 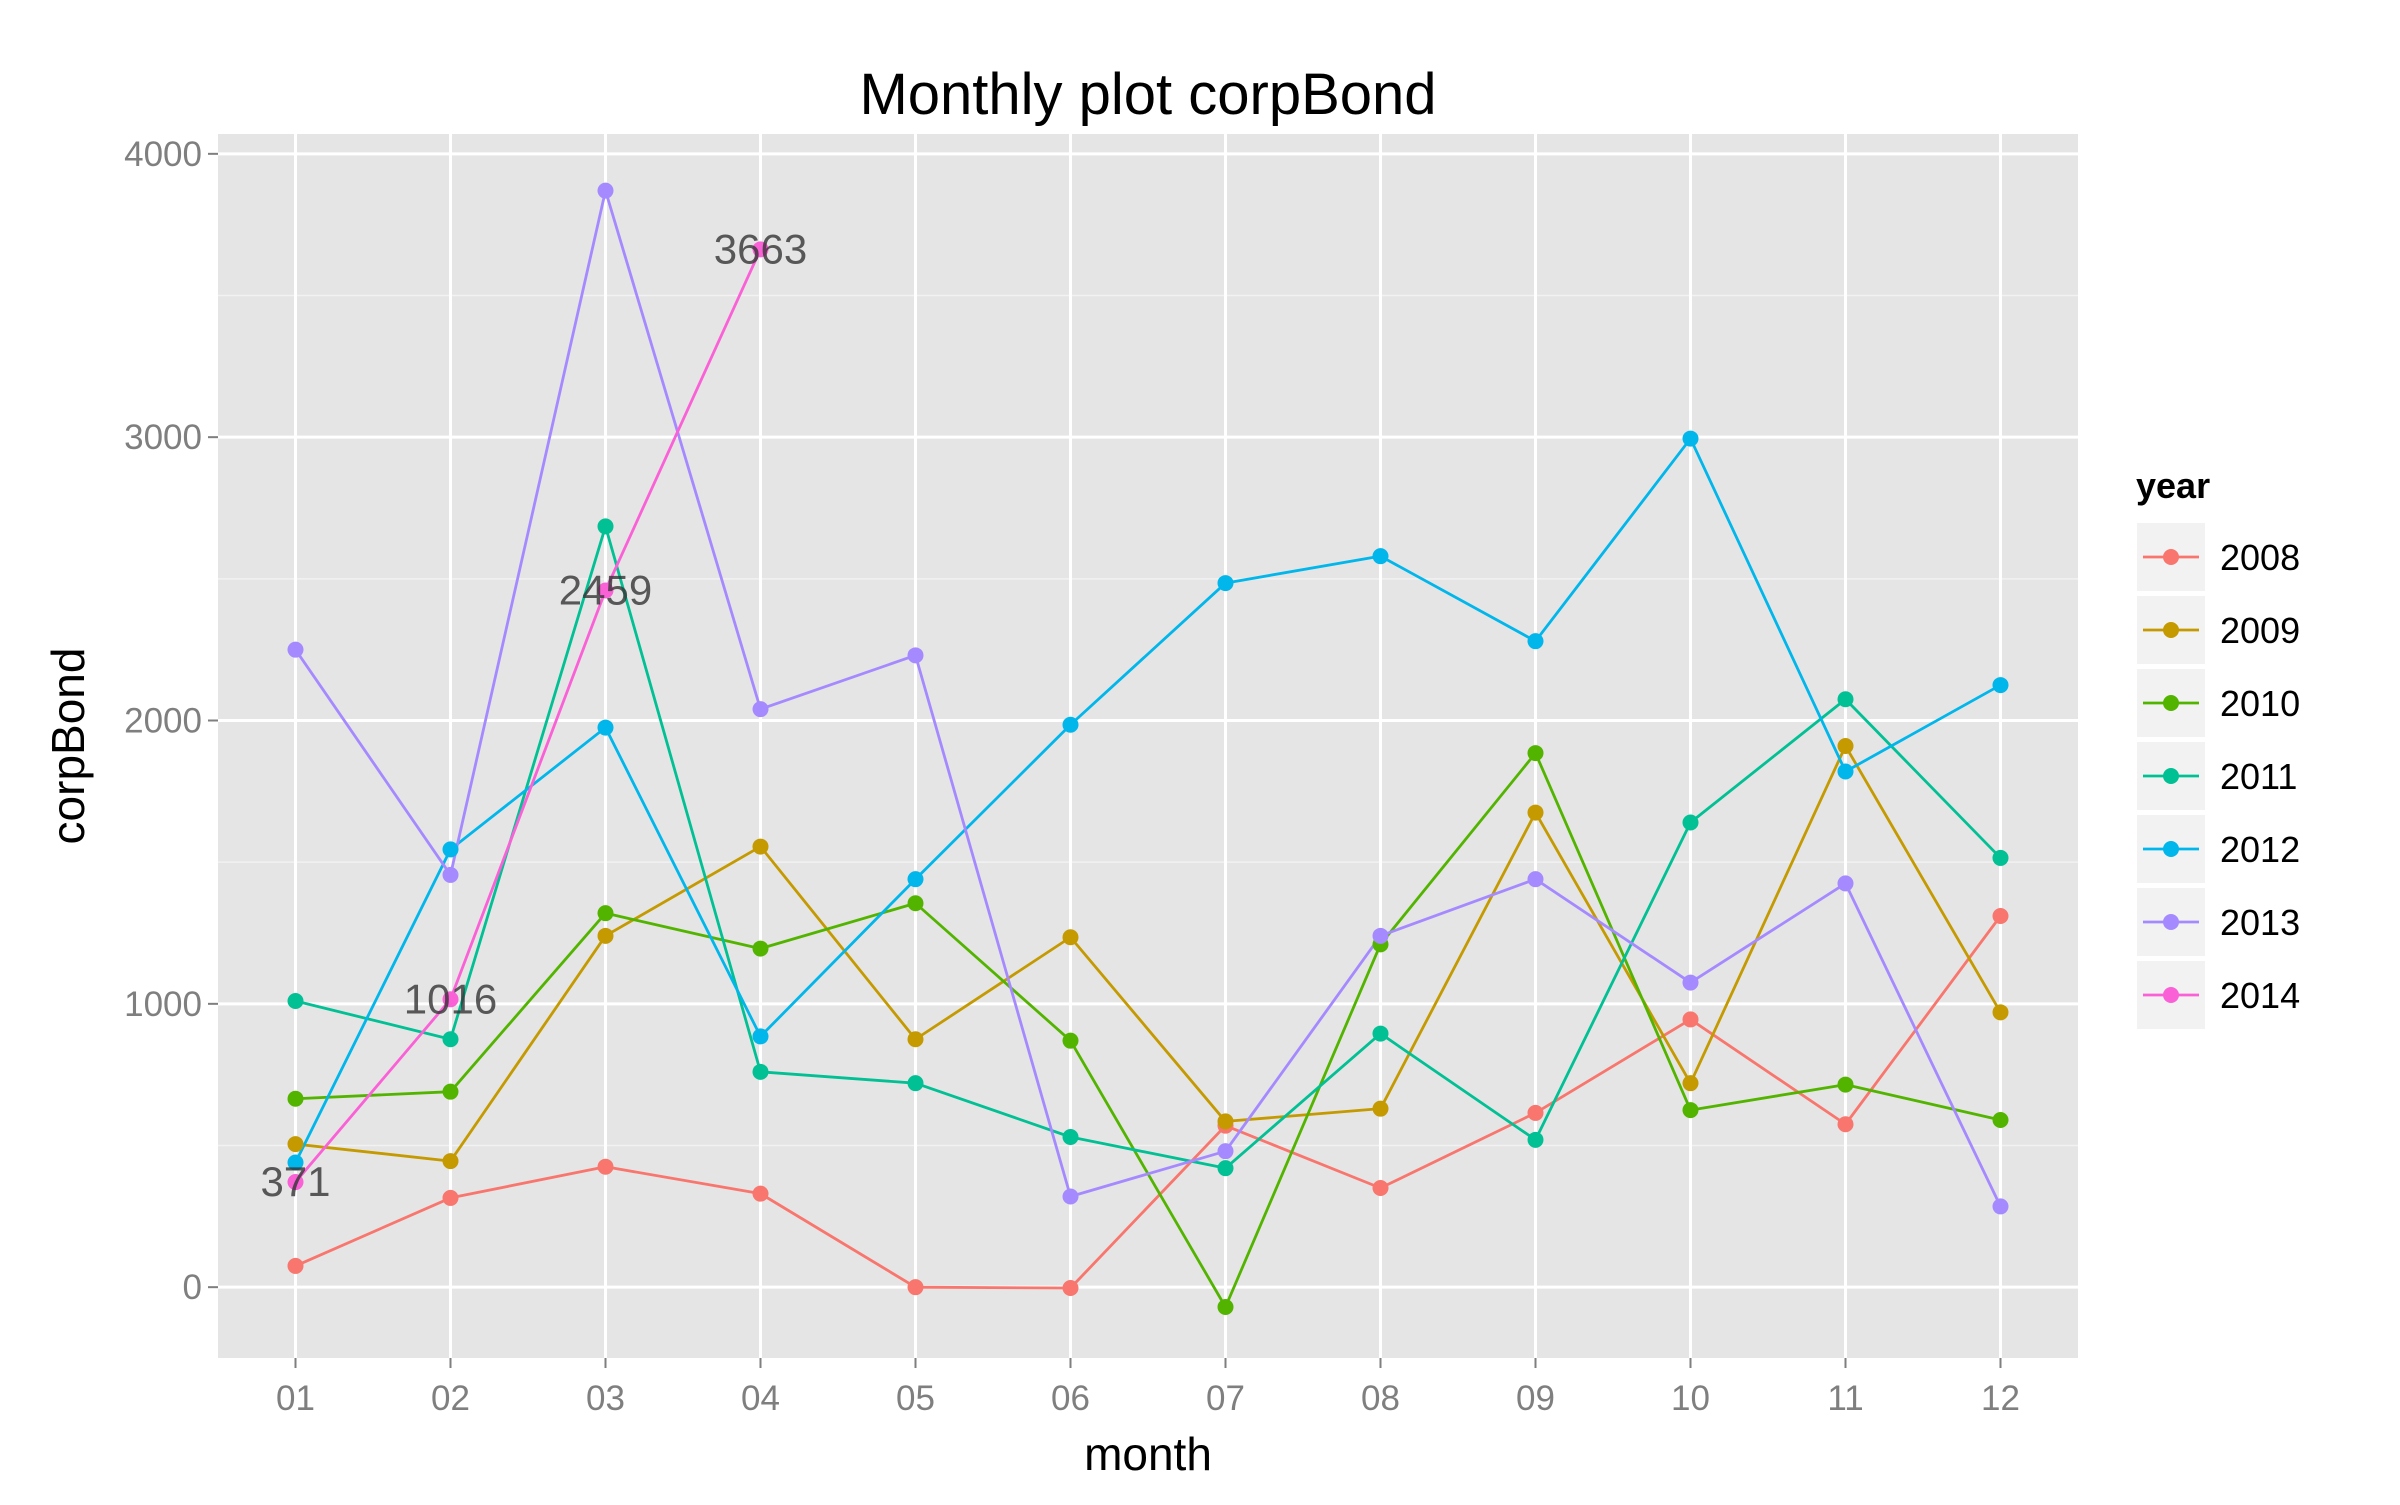 I want to click on legend-label: 2009, so click(x=2260, y=630).